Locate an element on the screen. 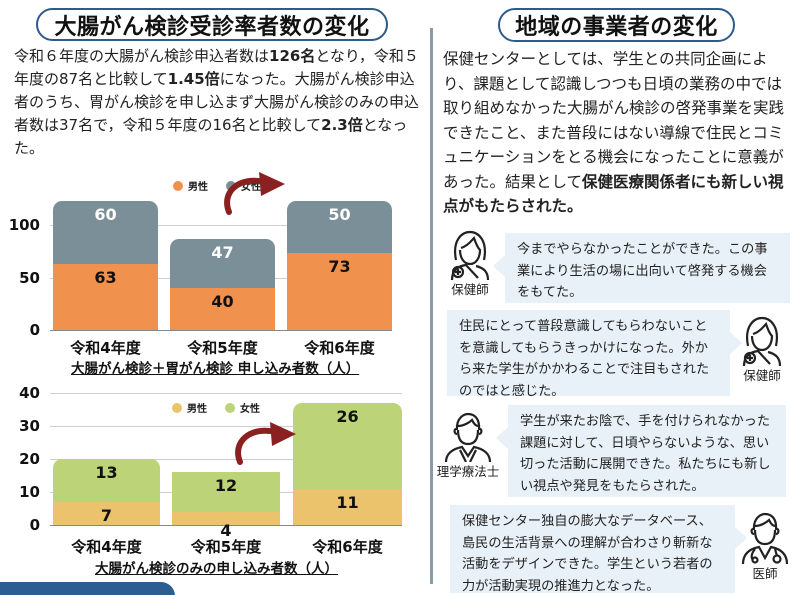 The image size is (800, 595). stacked-bar: 11 26 is located at coordinates (347, 463).